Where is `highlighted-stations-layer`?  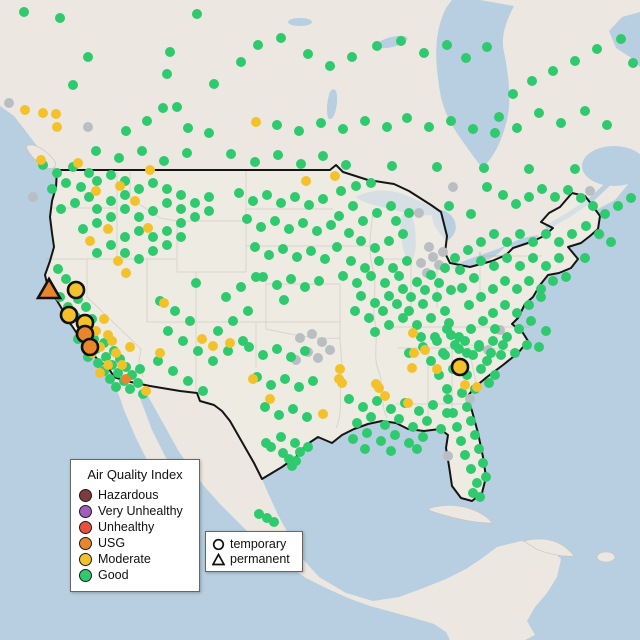
highlighted-stations-layer is located at coordinates (252, 326).